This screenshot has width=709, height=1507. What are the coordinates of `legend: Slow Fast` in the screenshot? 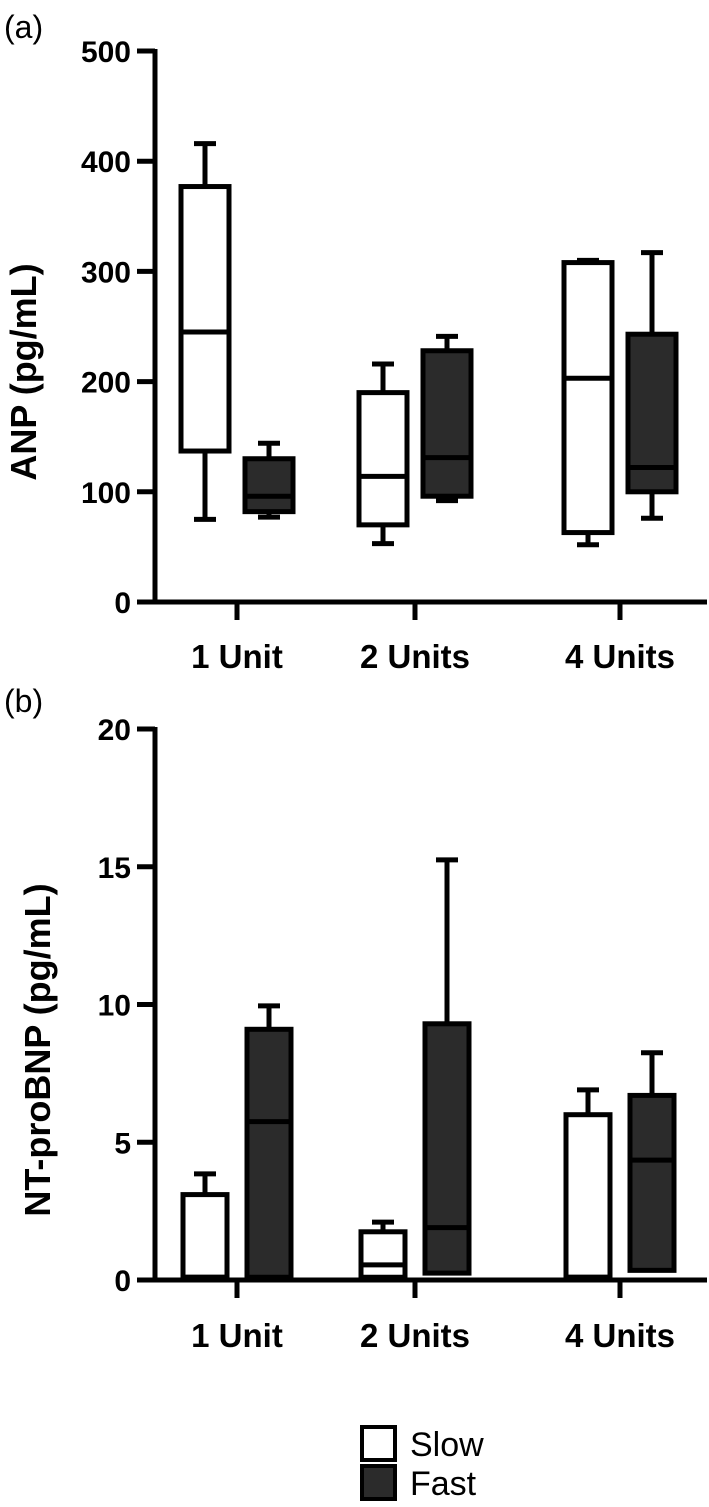 It's located at (422, 1464).